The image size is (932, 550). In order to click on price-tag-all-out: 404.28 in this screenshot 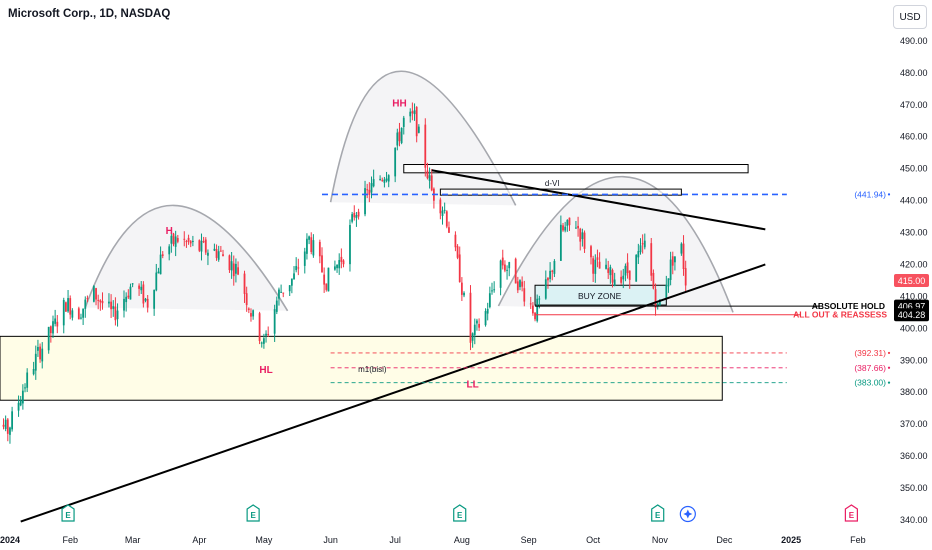, I will do `click(912, 315)`.